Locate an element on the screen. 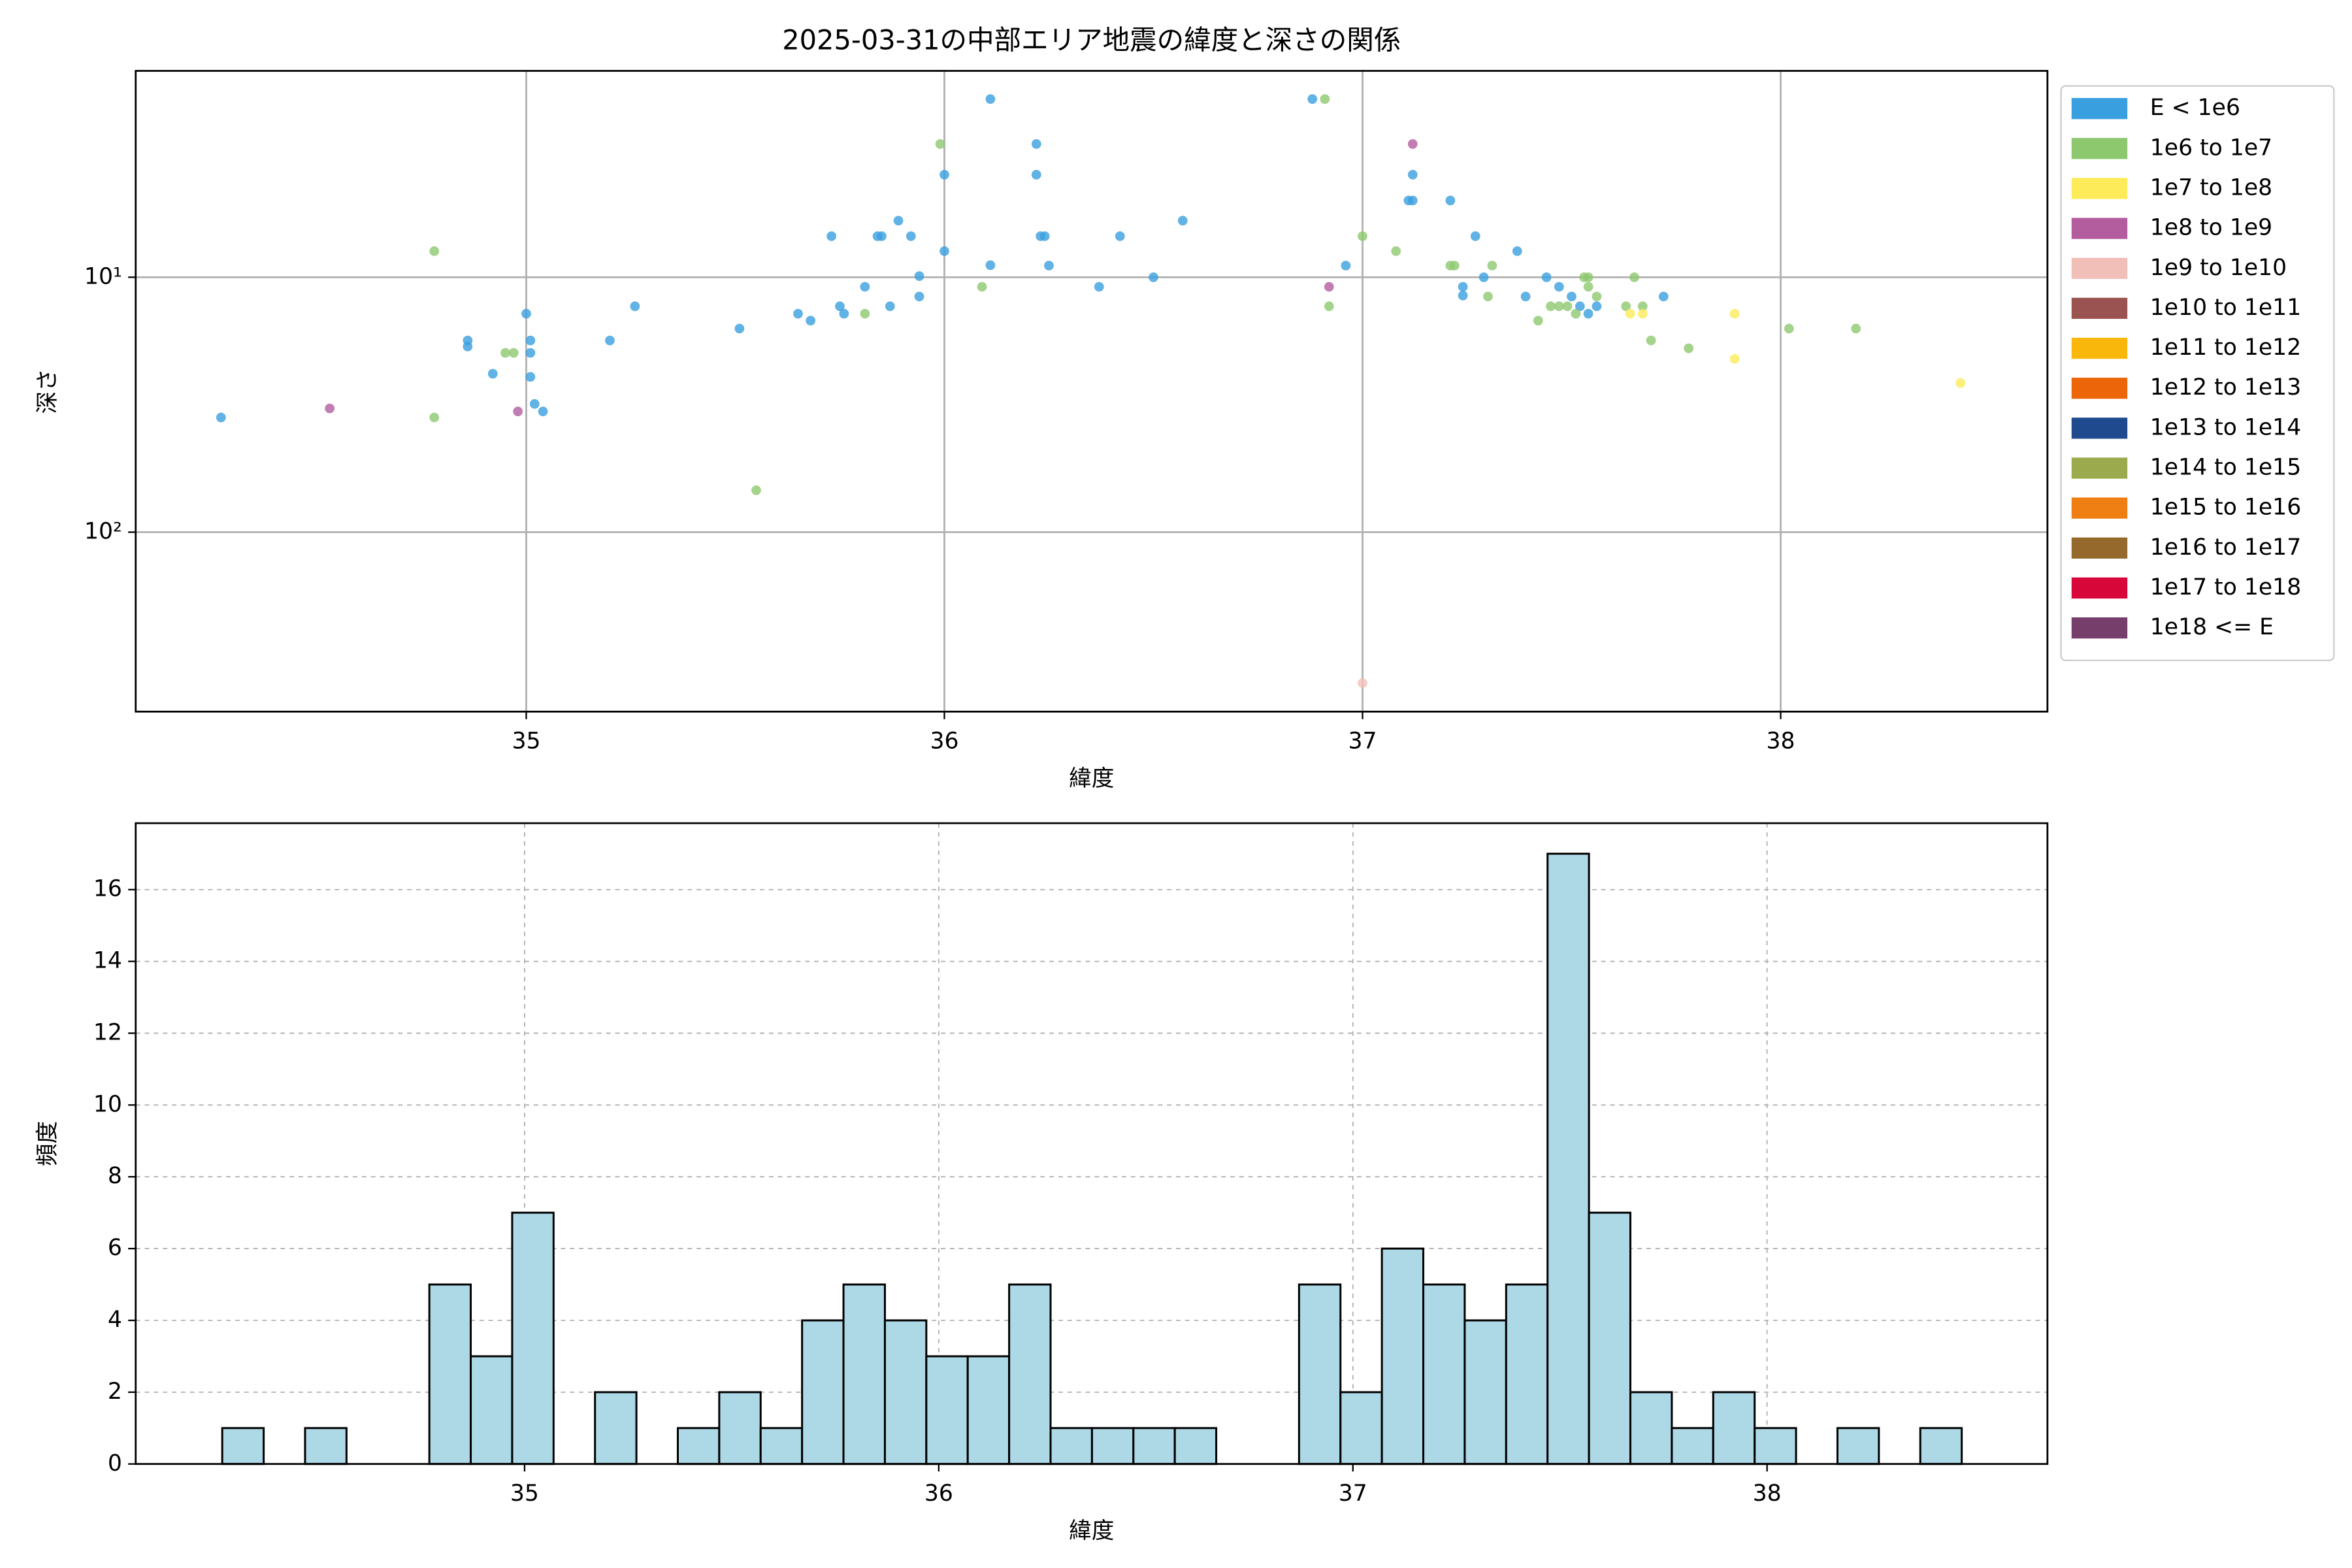 The width and height of the screenshot is (2352, 1568). legend-label: 1e8 to 1e9 is located at coordinates (2211, 228).